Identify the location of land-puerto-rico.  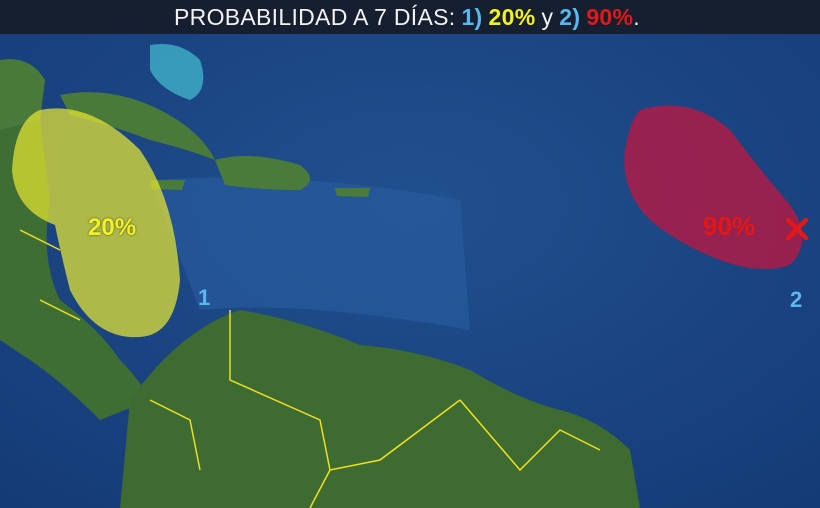
(352, 192).